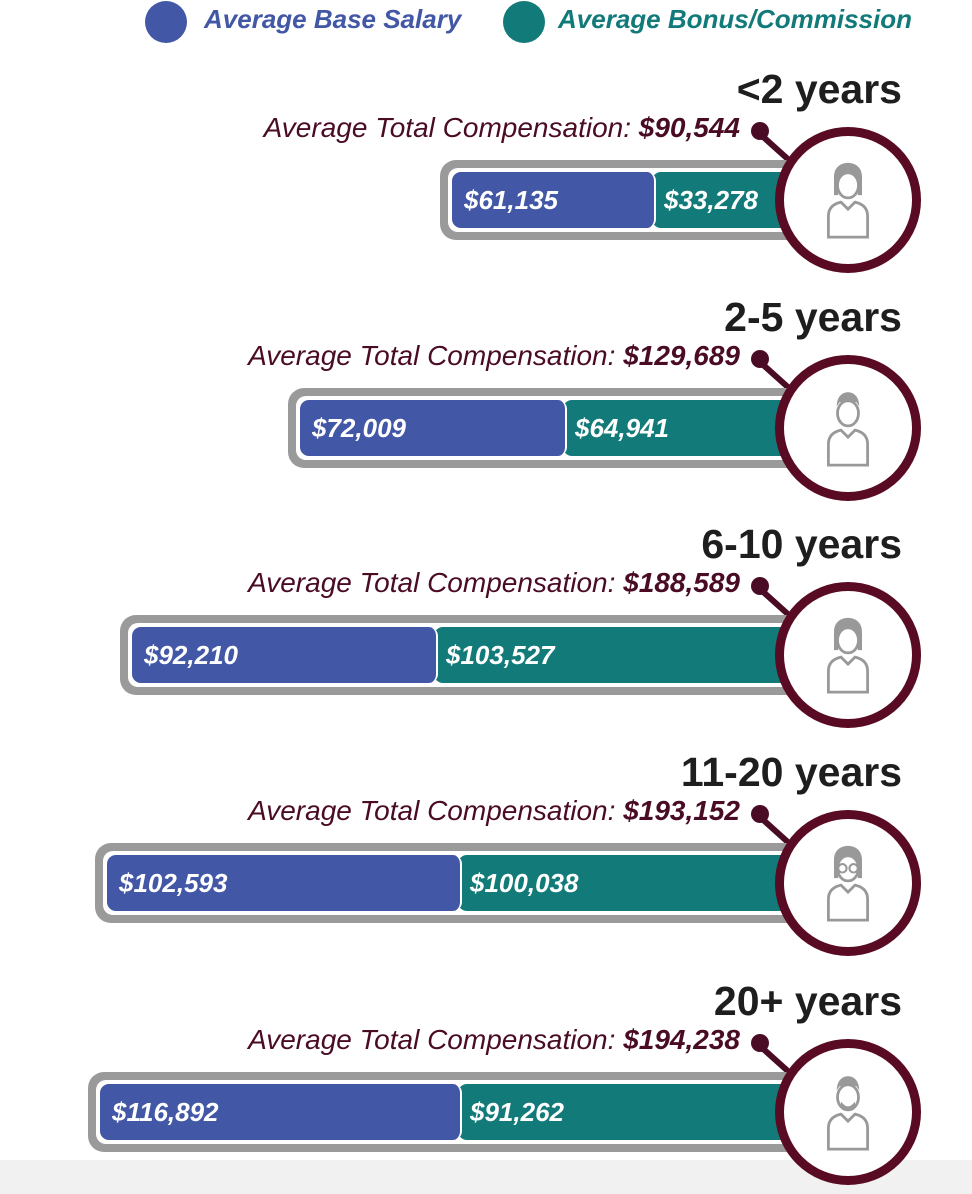 The width and height of the screenshot is (972, 1194). I want to click on category-label: <2 years, so click(819, 89).